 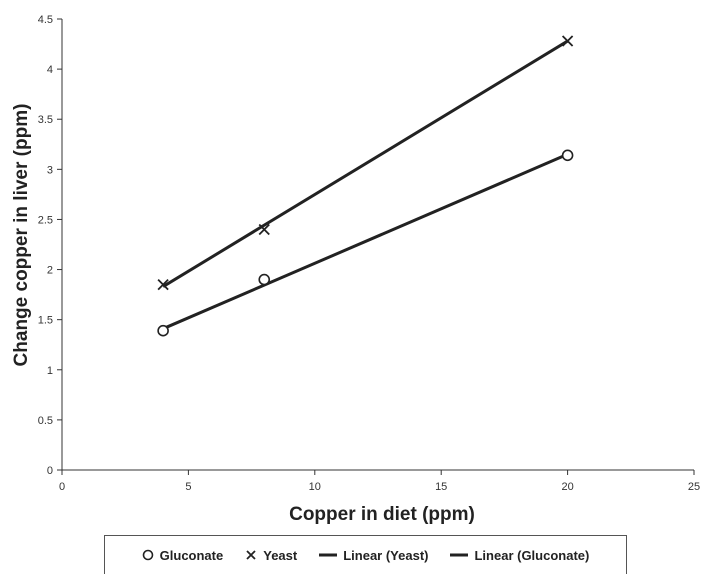 I want to click on x-tick-label: 15, so click(x=441, y=487).